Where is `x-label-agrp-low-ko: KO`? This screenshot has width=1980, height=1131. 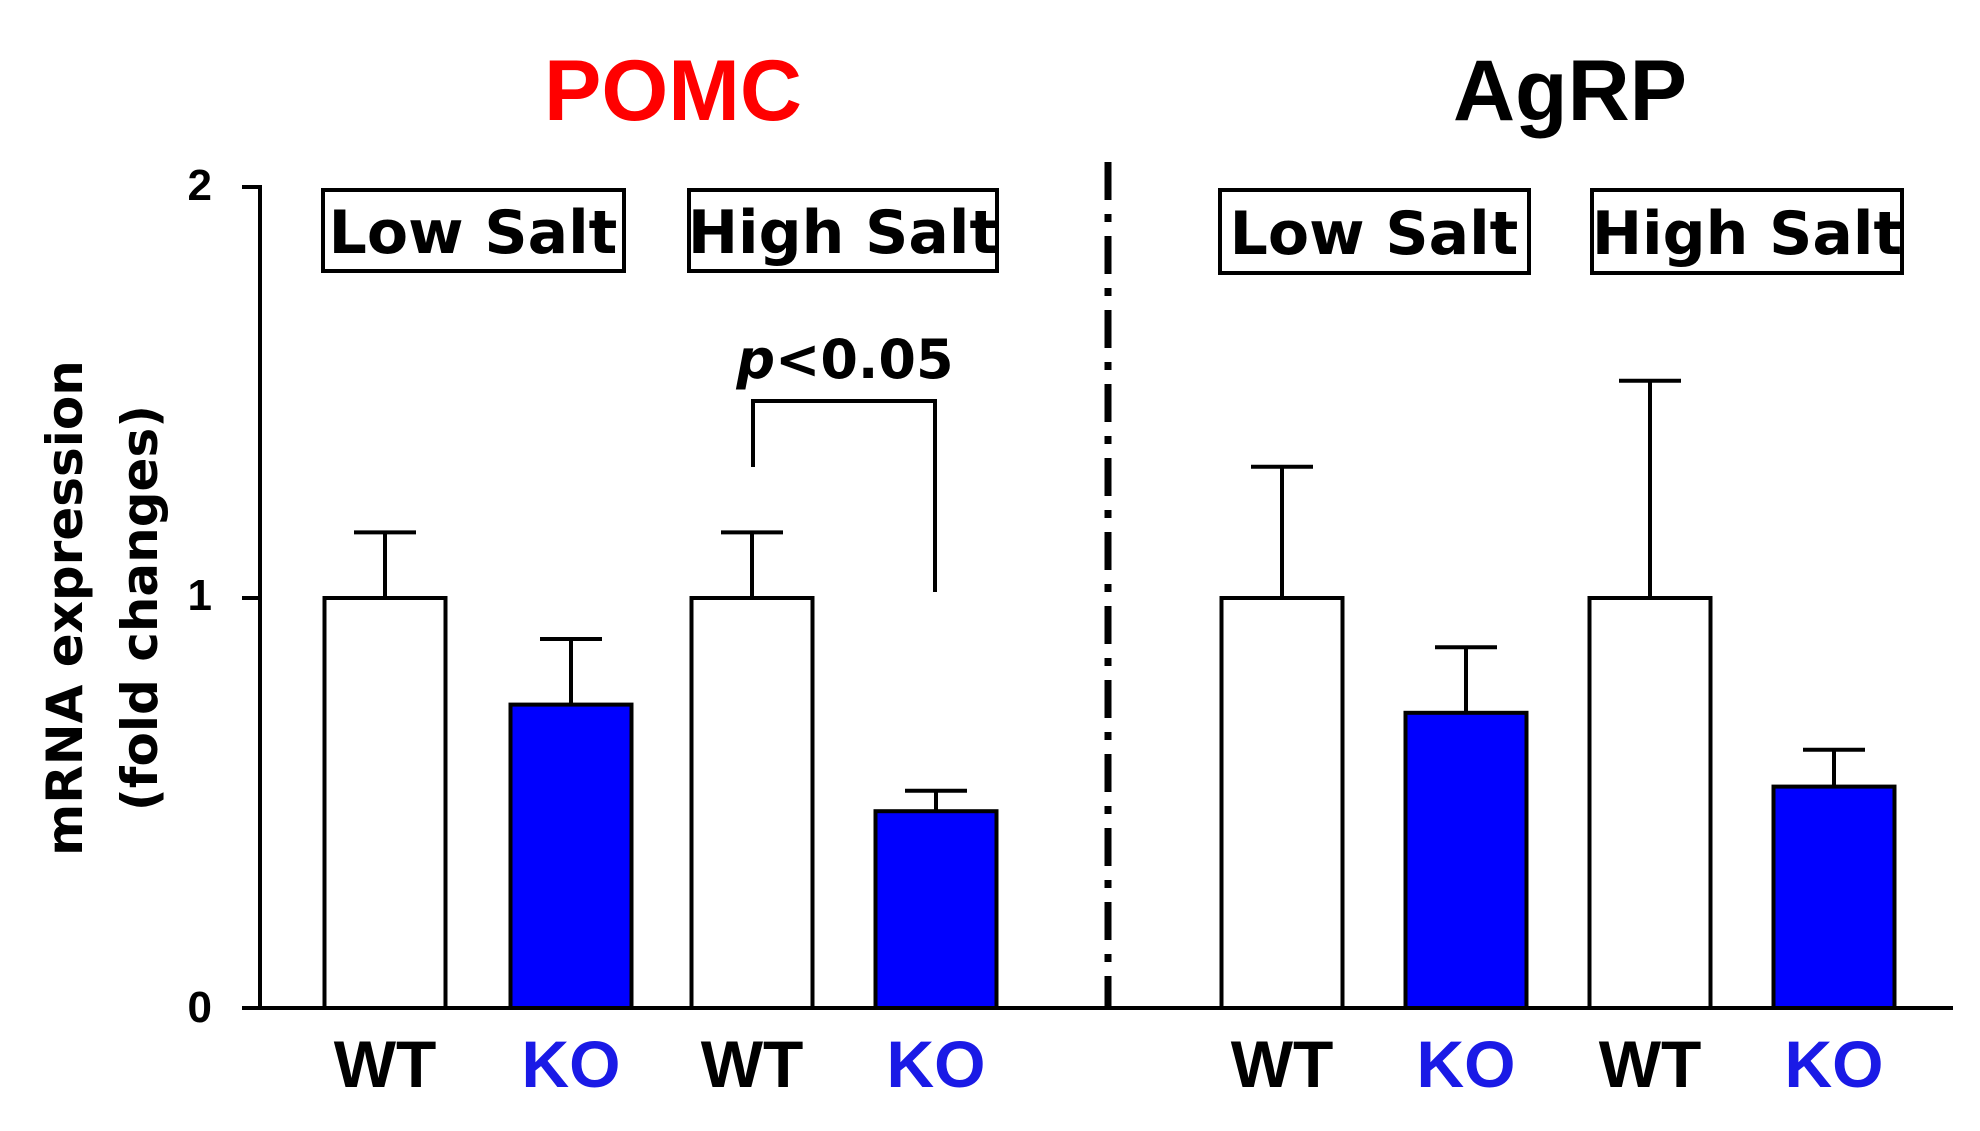 x-label-agrp-low-ko: KO is located at coordinates (1466, 1064).